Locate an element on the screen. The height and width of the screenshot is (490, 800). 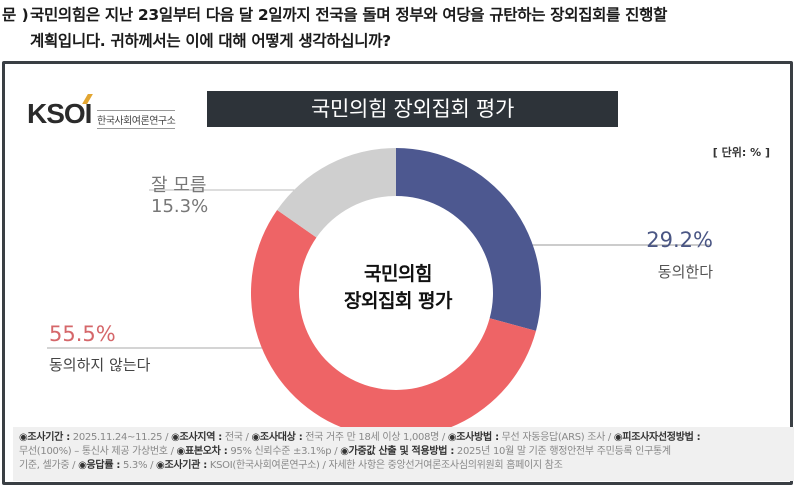
label-disagree-value: 55.5% is located at coordinates (82, 334).